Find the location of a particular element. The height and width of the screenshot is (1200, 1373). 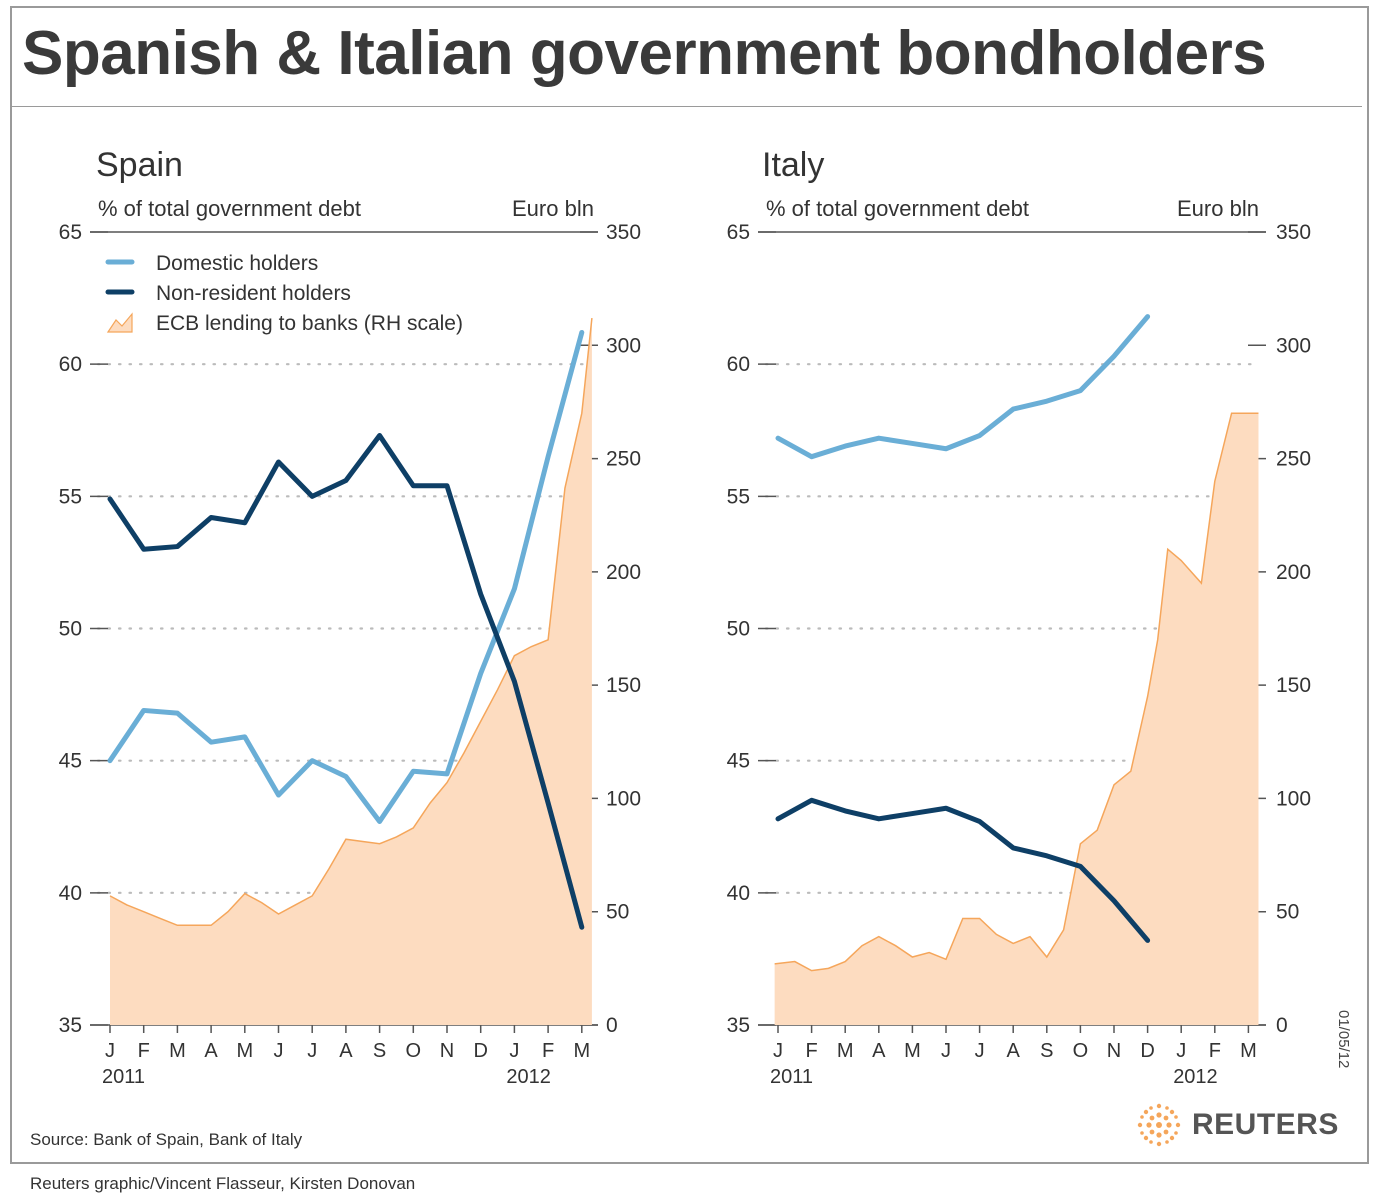

italy-year-label: 2011 is located at coordinates (791, 1077).